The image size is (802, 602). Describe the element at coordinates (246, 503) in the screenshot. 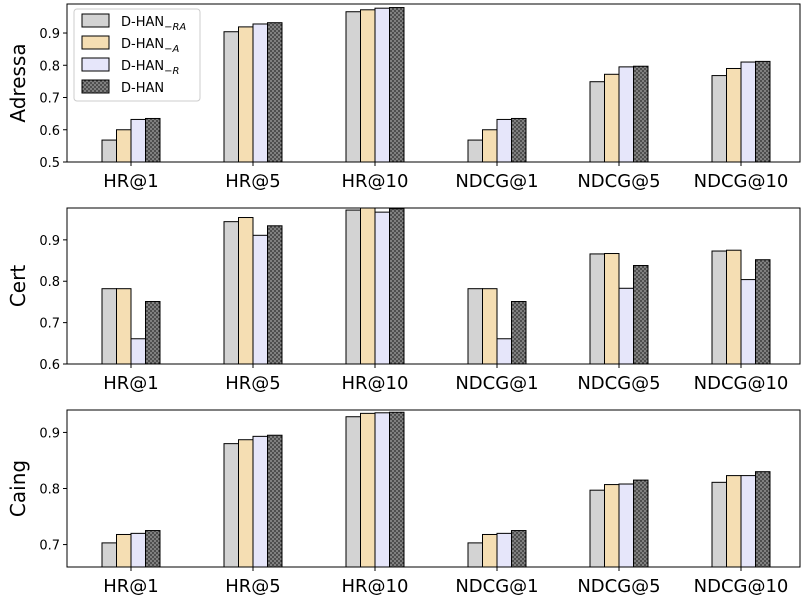

I see `bar-caing-hr-at-5-s1` at that location.